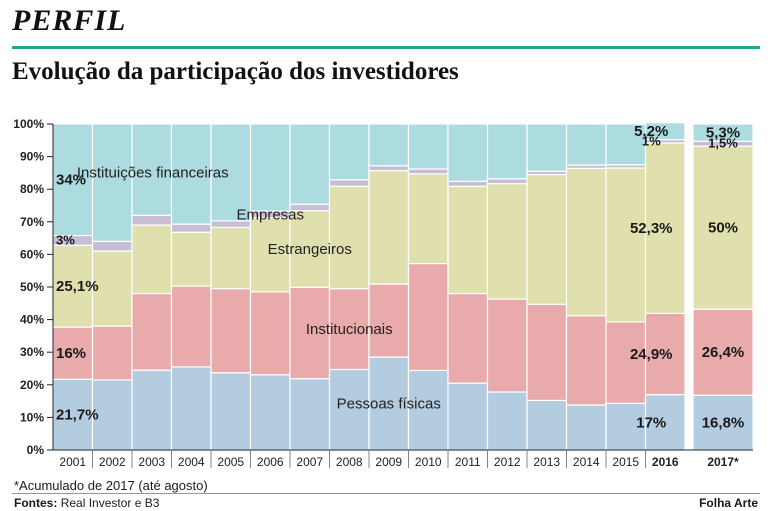 This screenshot has height=511, width=770. Describe the element at coordinates (723, 422) in the screenshot. I see `bar-segment-pessoas-fisicas-2017` at that location.